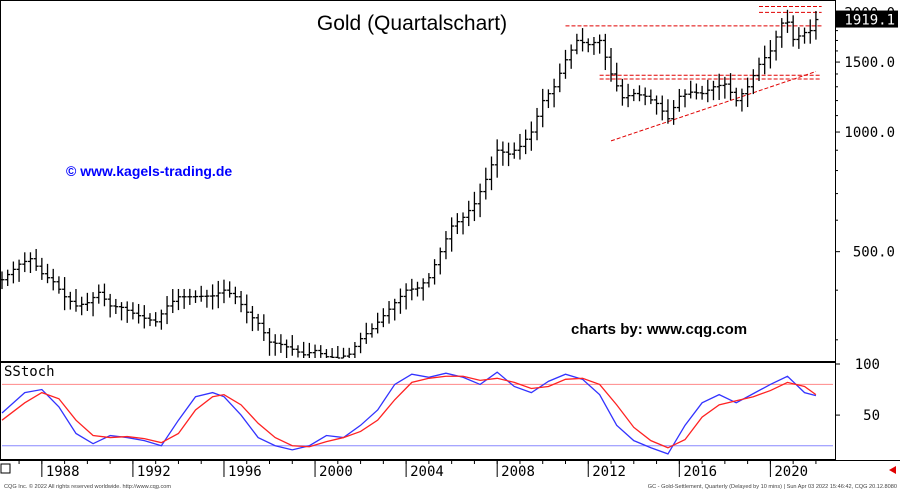  What do you see at coordinates (245, 472) in the screenshot?
I see `time-tick-label: 1996` at bounding box center [245, 472].